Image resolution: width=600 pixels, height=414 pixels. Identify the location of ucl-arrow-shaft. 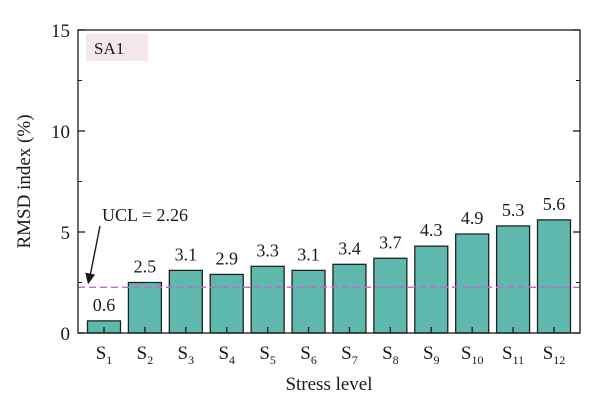
(95, 251).